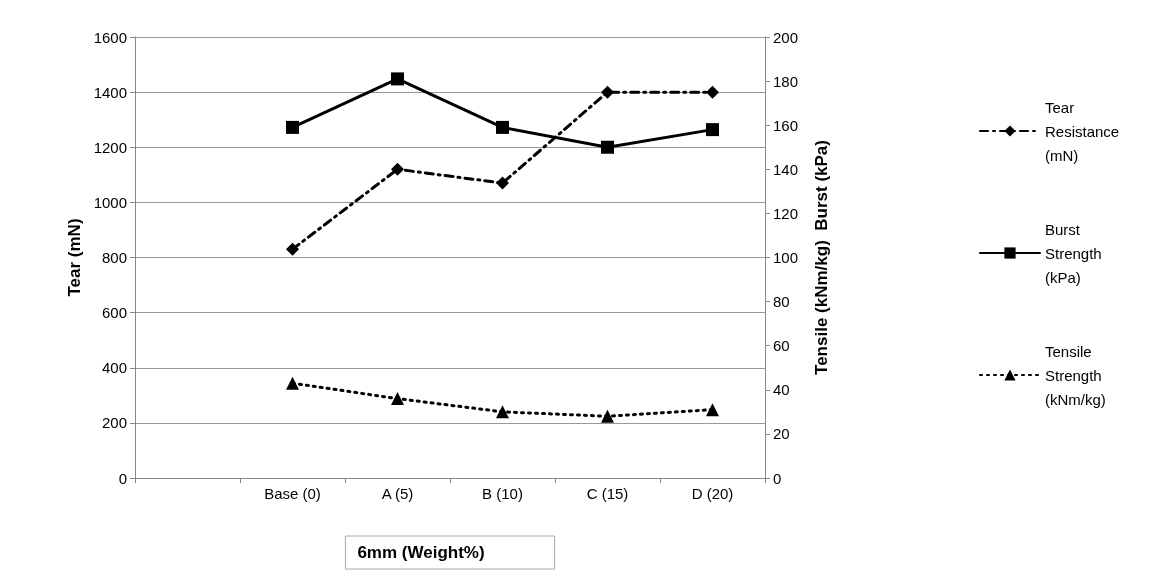 This screenshot has width=1150, height=576. What do you see at coordinates (786, 213) in the screenshot?
I see `y2-tick-label: 120` at bounding box center [786, 213].